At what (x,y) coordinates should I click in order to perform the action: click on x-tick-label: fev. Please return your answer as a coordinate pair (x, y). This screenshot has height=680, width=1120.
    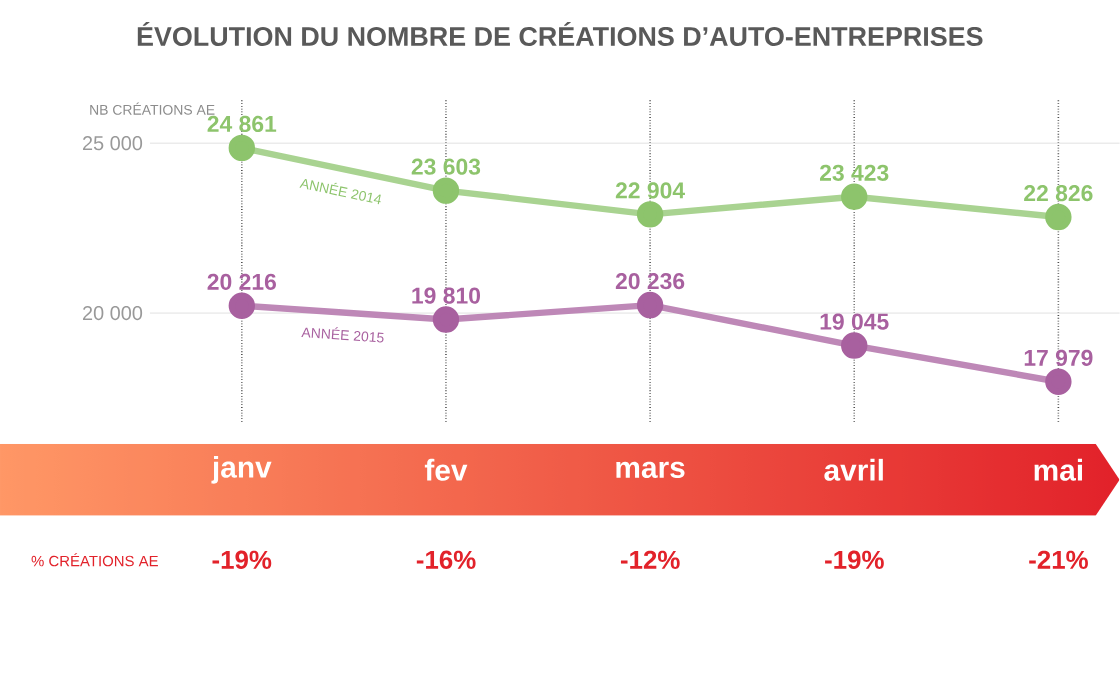
    Looking at the image, I should click on (446, 469).